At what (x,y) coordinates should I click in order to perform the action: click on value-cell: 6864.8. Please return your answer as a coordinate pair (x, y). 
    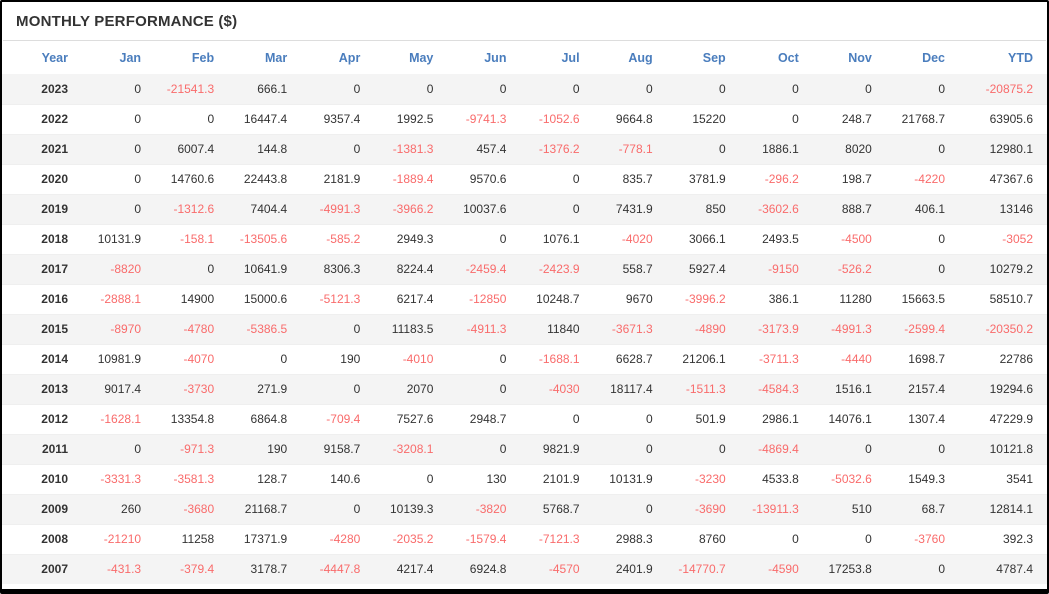
    Looking at the image, I should click on (269, 419).